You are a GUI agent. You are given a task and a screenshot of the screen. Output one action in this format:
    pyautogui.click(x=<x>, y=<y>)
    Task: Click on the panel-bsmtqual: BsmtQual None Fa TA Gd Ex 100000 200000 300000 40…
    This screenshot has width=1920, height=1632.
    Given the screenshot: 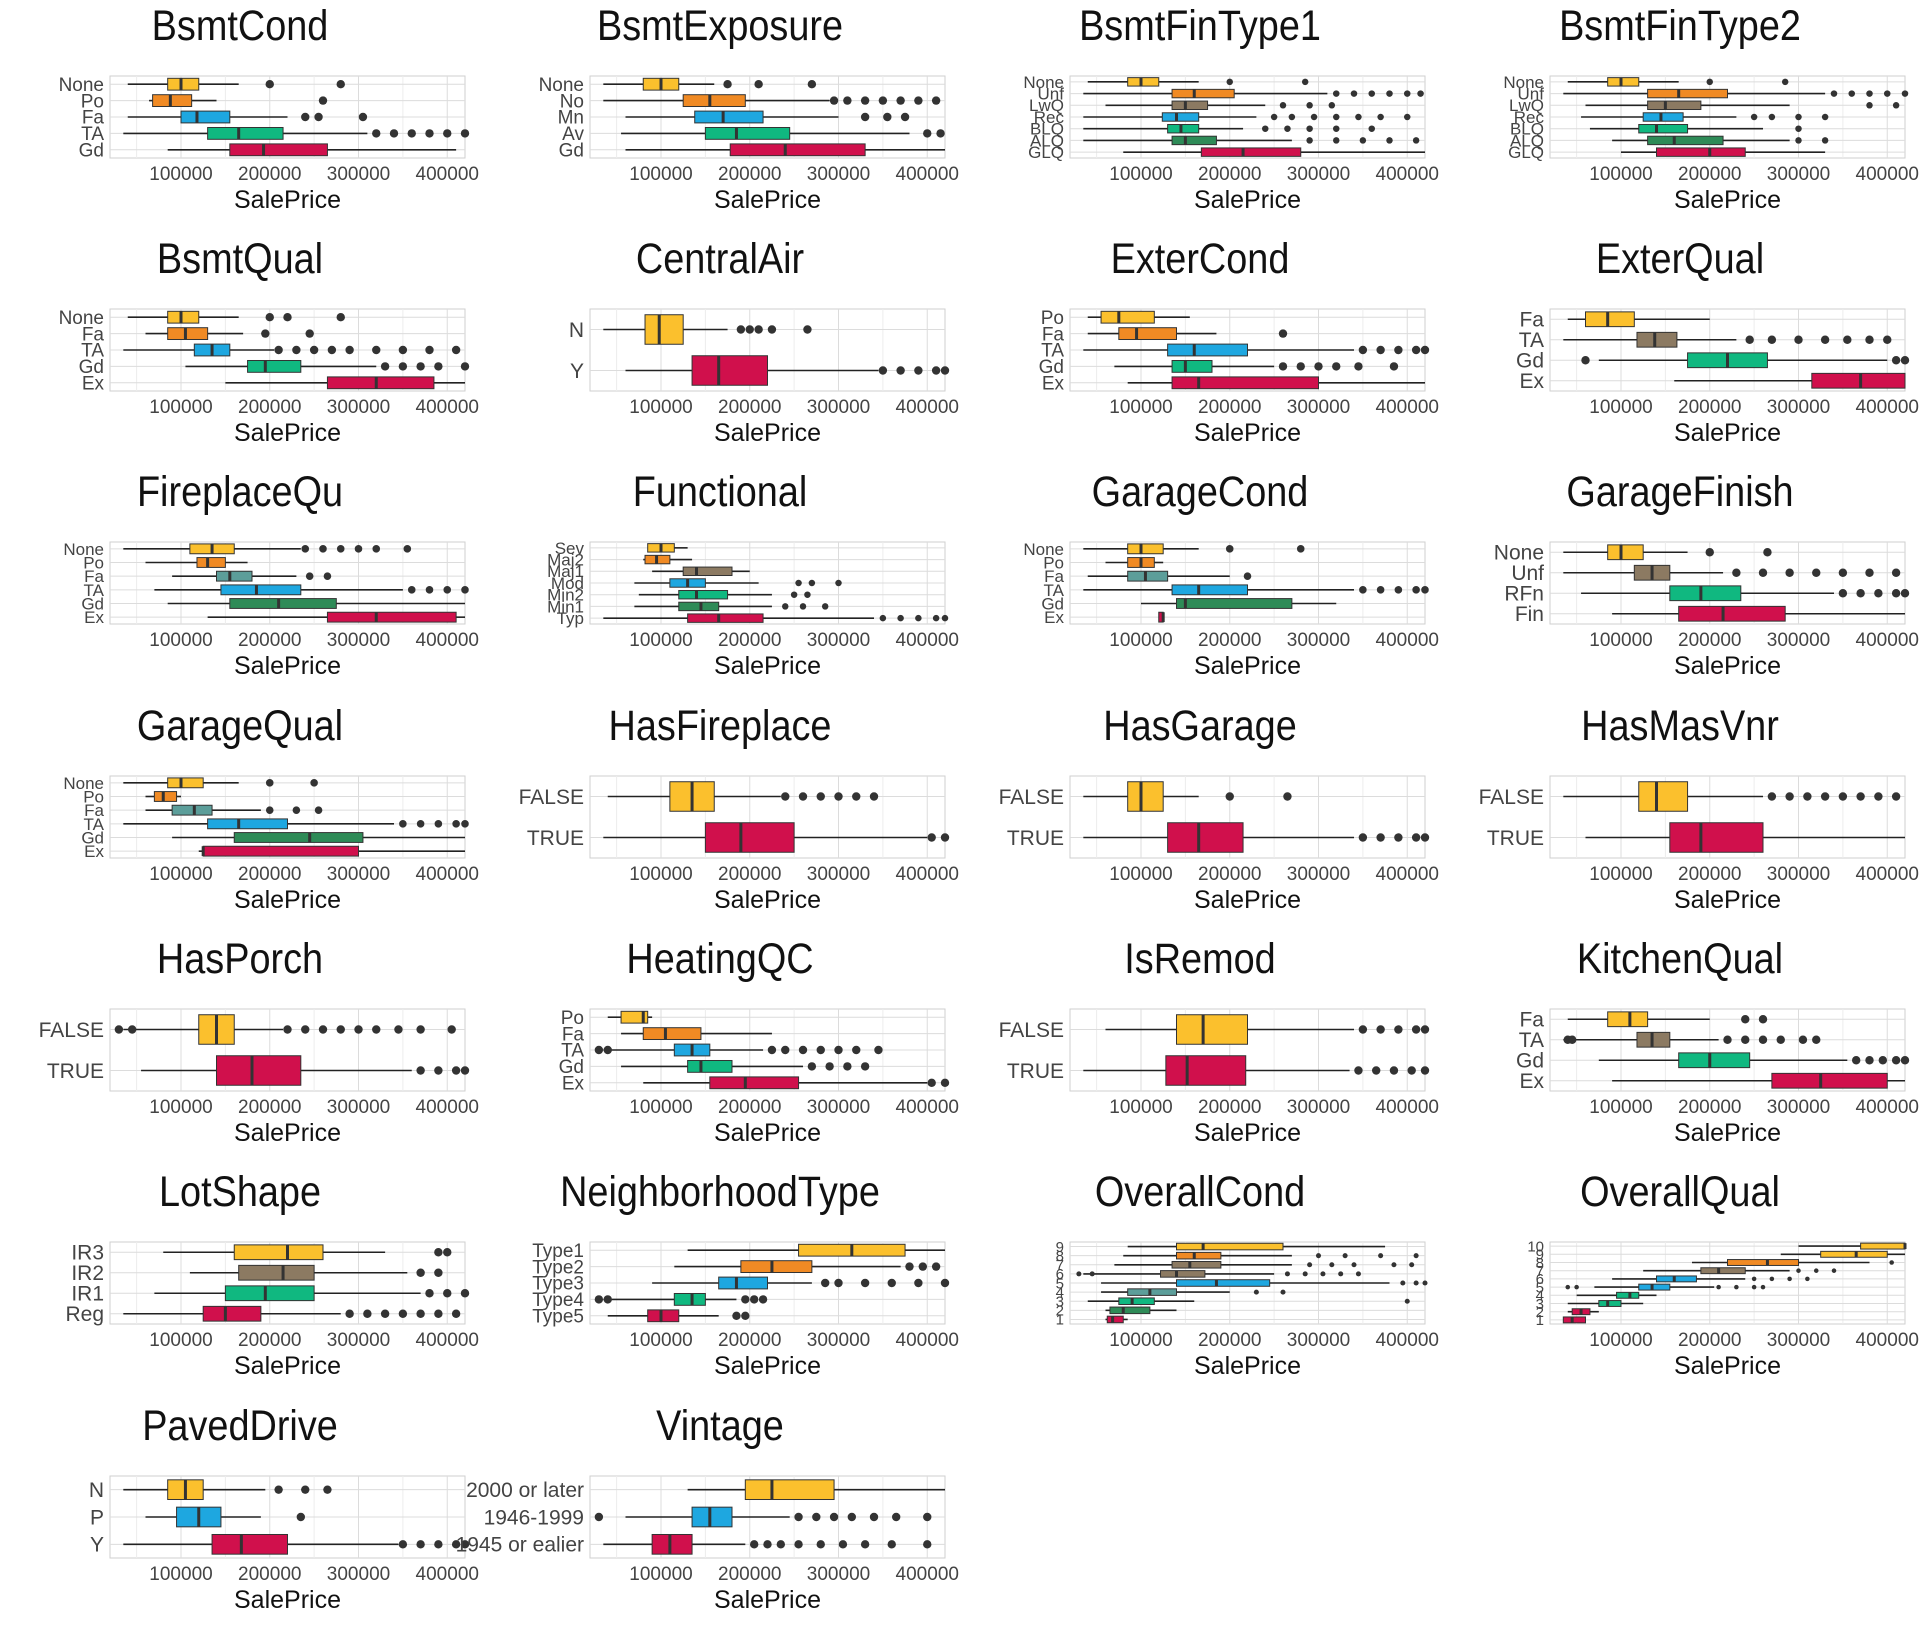 What is the action you would take?
    pyautogui.click(x=240, y=349)
    